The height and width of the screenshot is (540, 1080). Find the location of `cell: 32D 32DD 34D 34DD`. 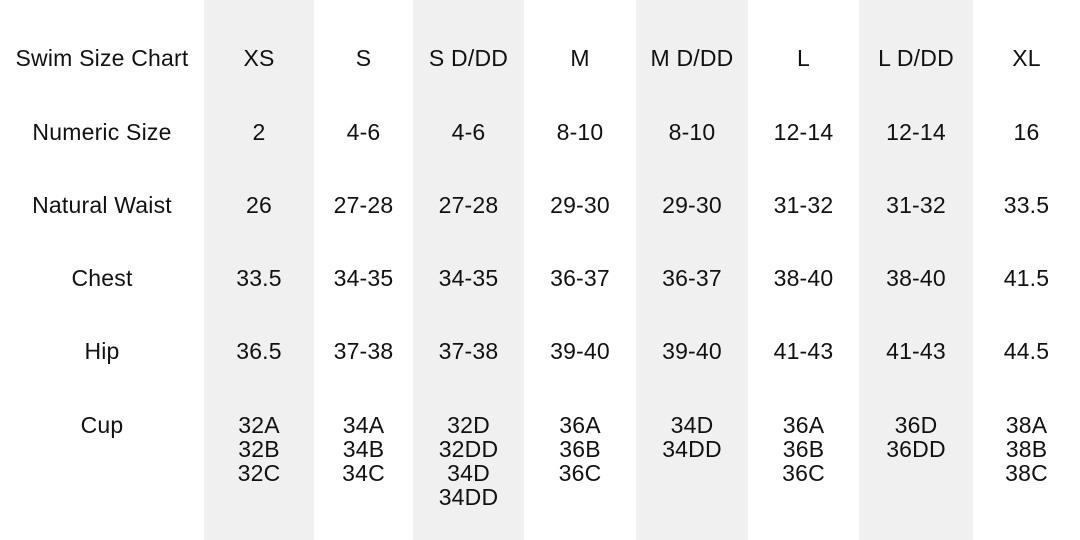

cell: 32D 32DD 34D 34DD is located at coordinates (468, 461).